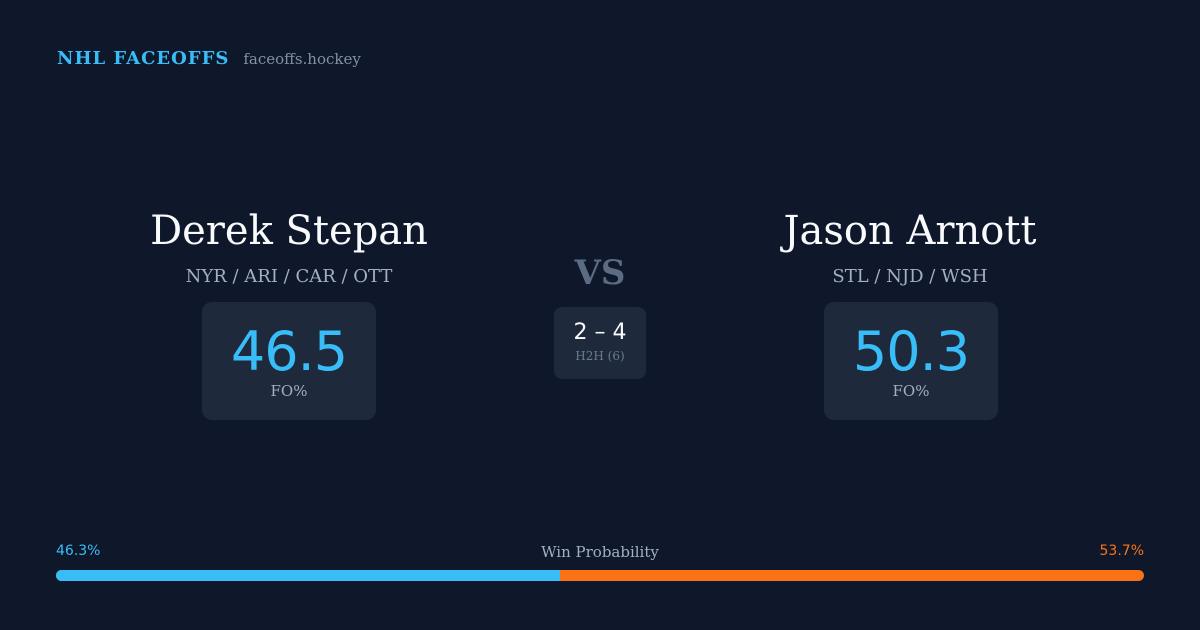  What do you see at coordinates (143, 58) in the screenshot?
I see `brand-name: NHL FACEOFFS` at bounding box center [143, 58].